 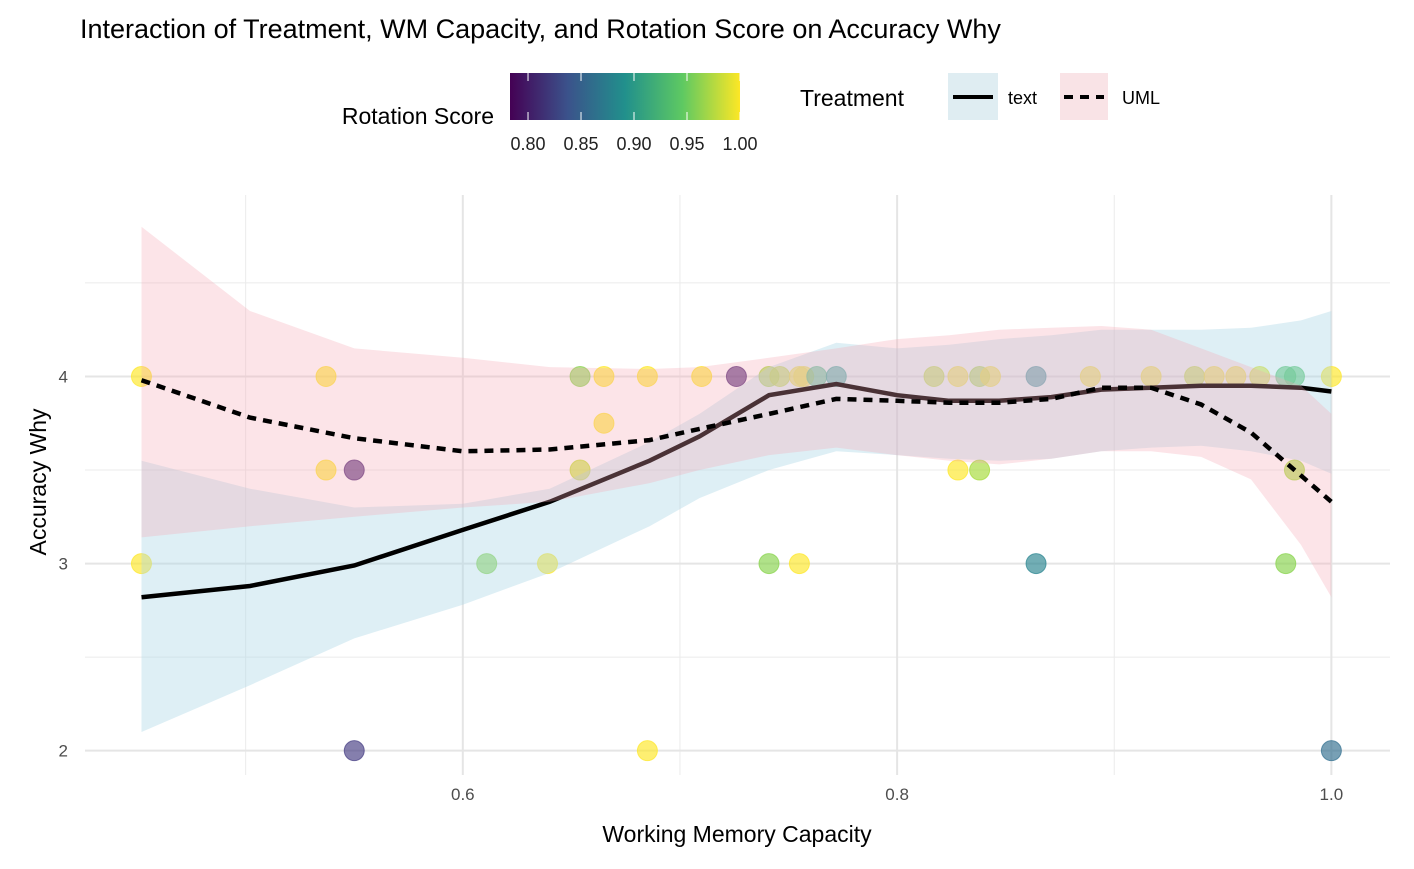 I want to click on legend-label-text: text, so click(x=1022, y=98).